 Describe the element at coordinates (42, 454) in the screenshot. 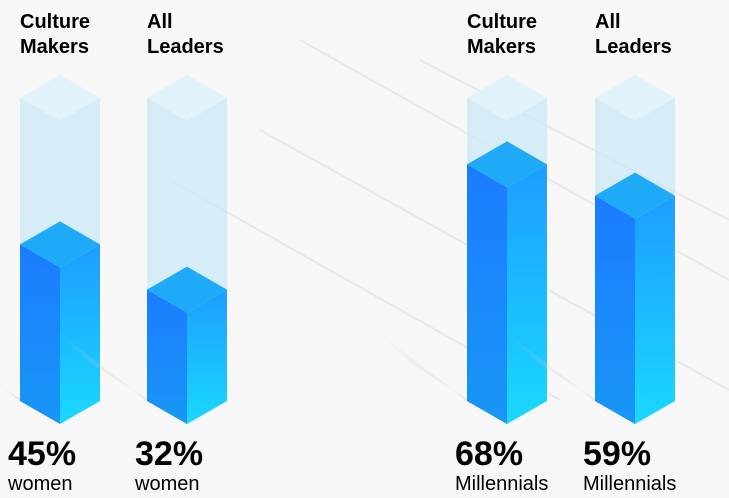

I see `value-label: 45%` at that location.